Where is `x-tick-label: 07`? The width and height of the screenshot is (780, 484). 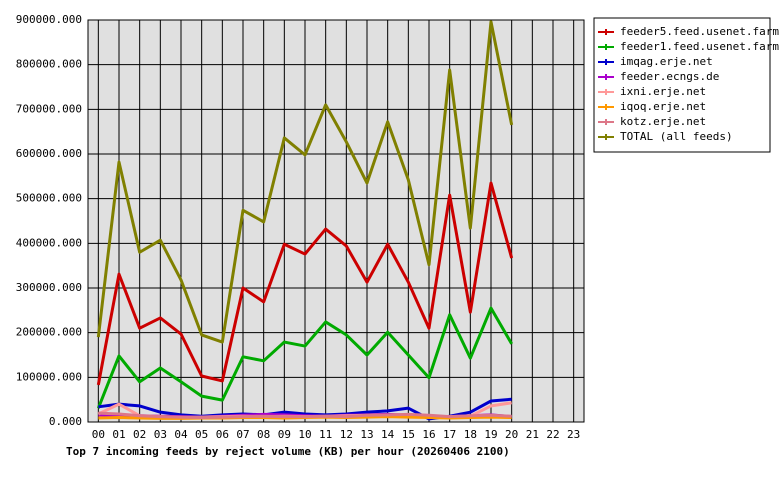
x-tick-label: 07 is located at coordinates (242, 434).